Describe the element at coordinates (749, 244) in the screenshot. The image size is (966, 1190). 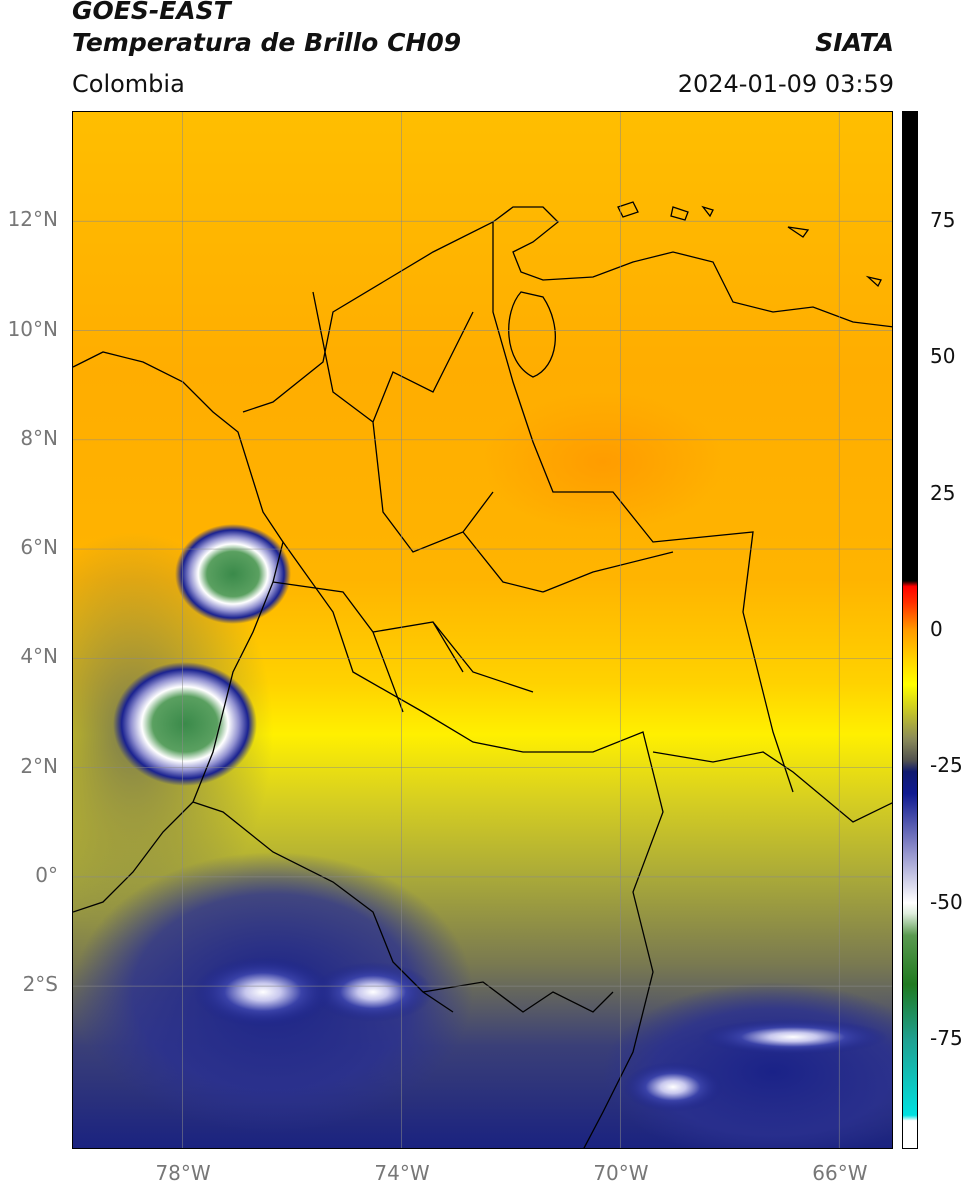
I see `islands` at that location.